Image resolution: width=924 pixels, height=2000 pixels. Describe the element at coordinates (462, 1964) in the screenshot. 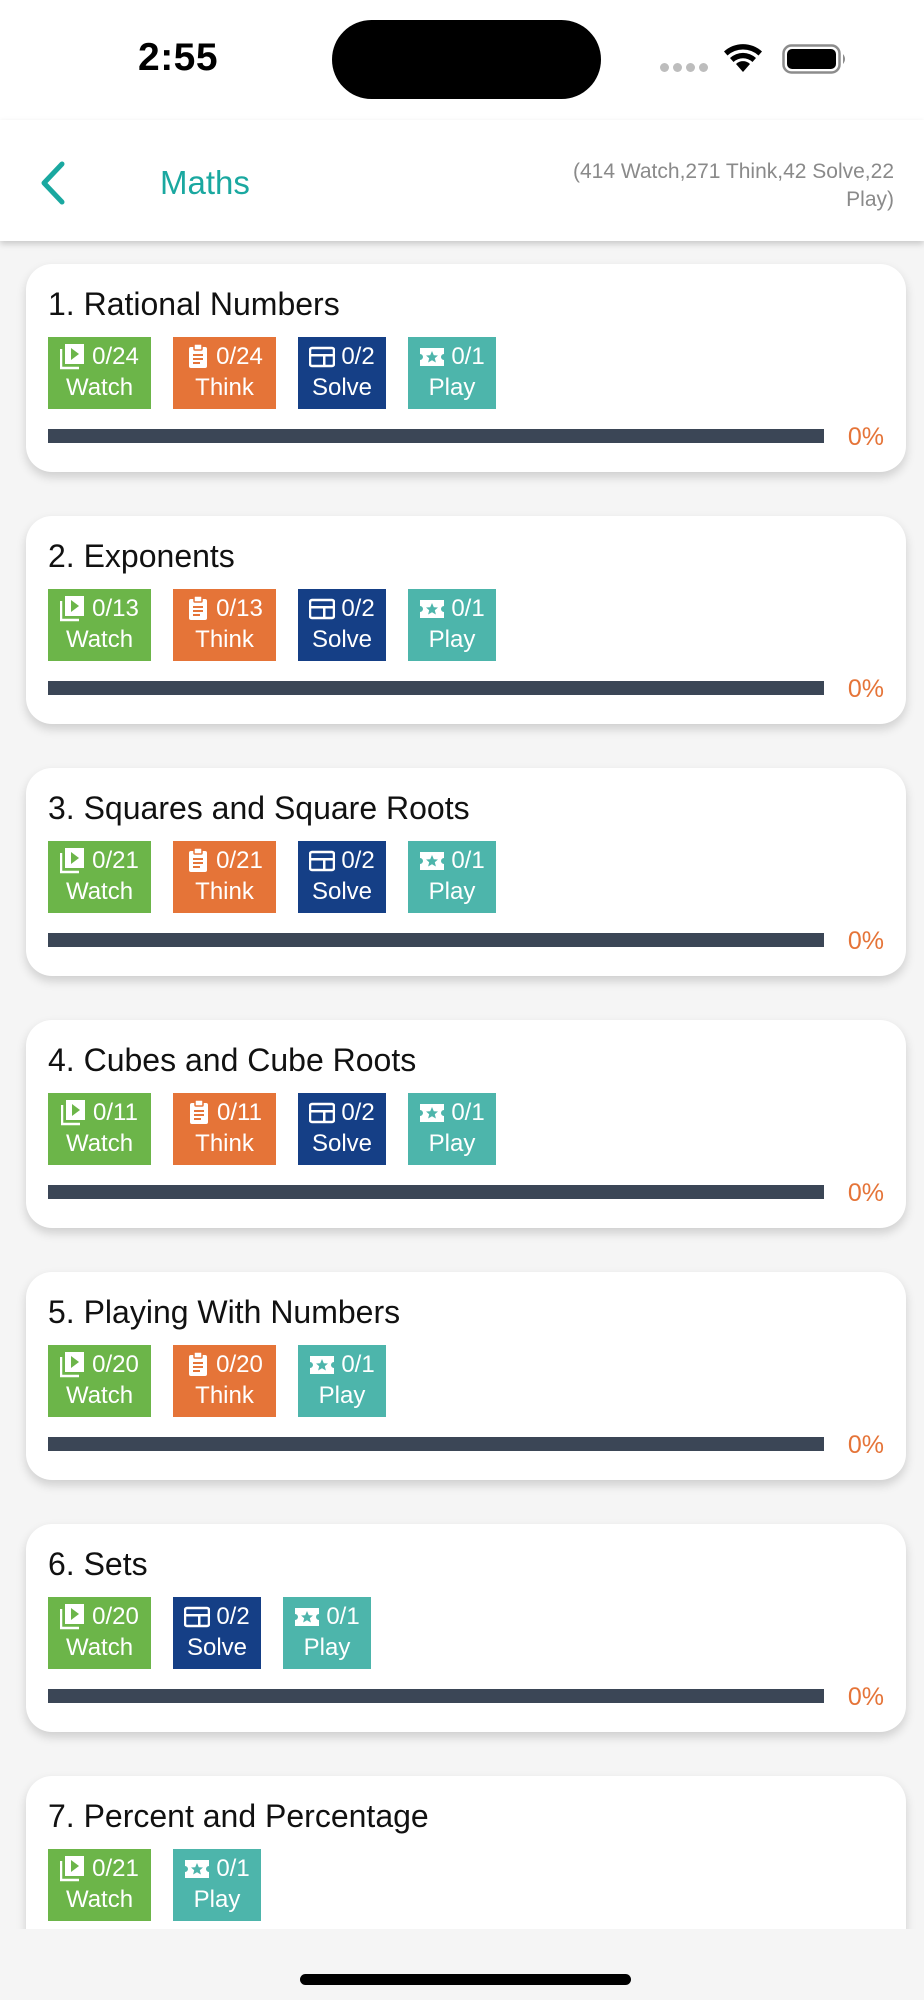

I see `home-indicator-area` at that location.